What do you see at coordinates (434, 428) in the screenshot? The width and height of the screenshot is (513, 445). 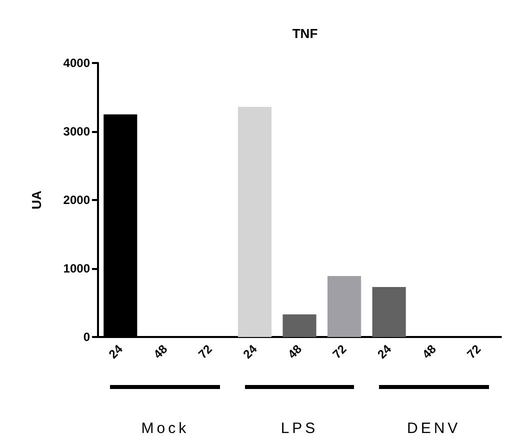 I see `text: DENV` at bounding box center [434, 428].